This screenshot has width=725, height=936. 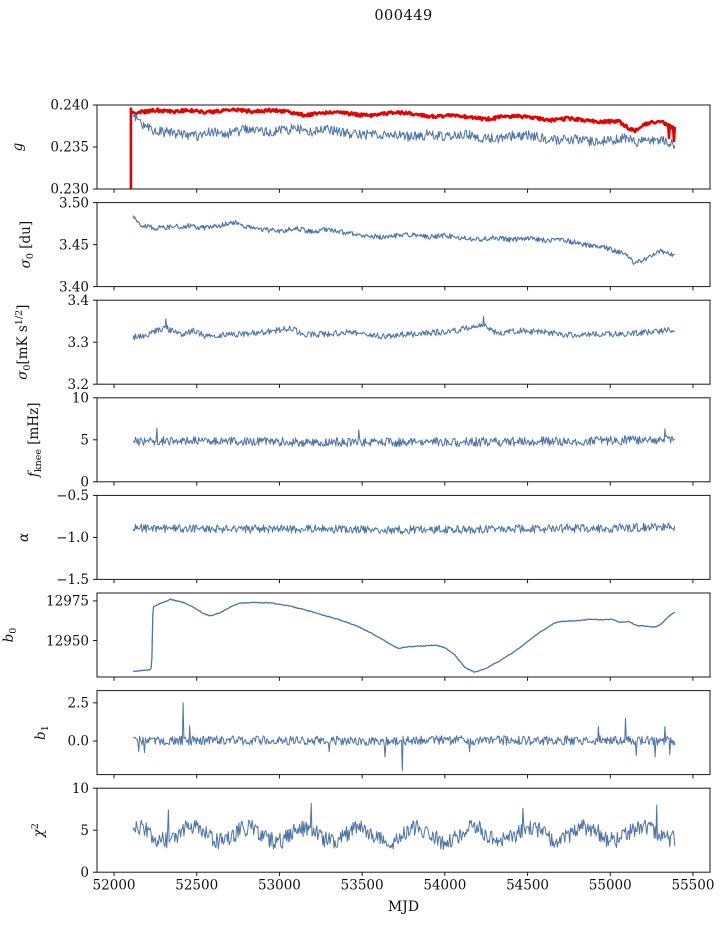 I want to click on y-axis-label-alpha: α, so click(x=24, y=537).